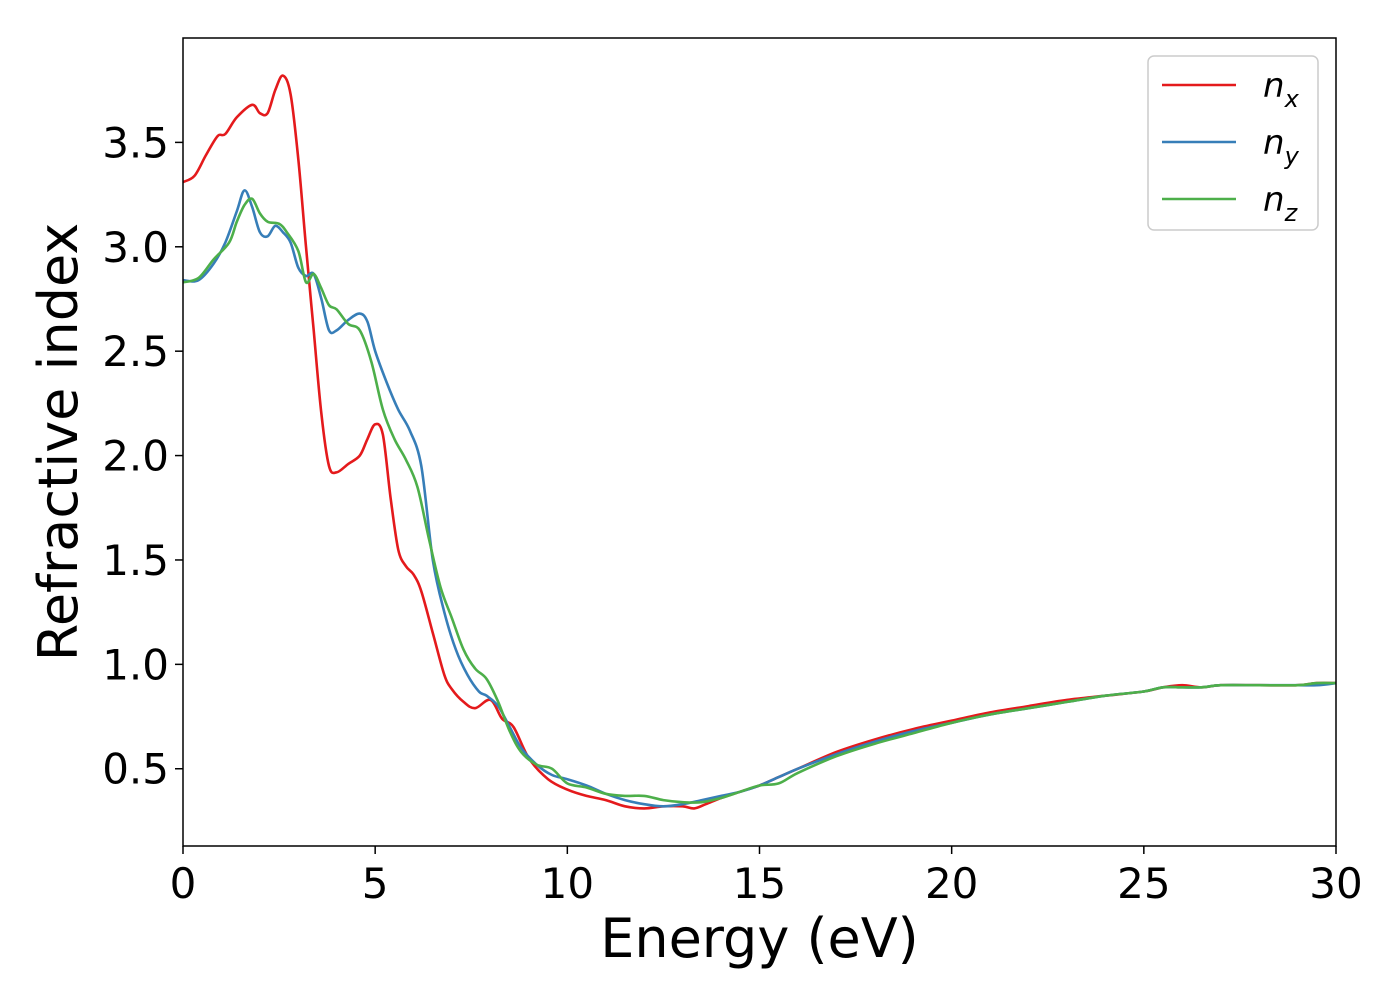  What do you see at coordinates (375, 883) in the screenshot?
I see `x-tick-label: 5` at bounding box center [375, 883].